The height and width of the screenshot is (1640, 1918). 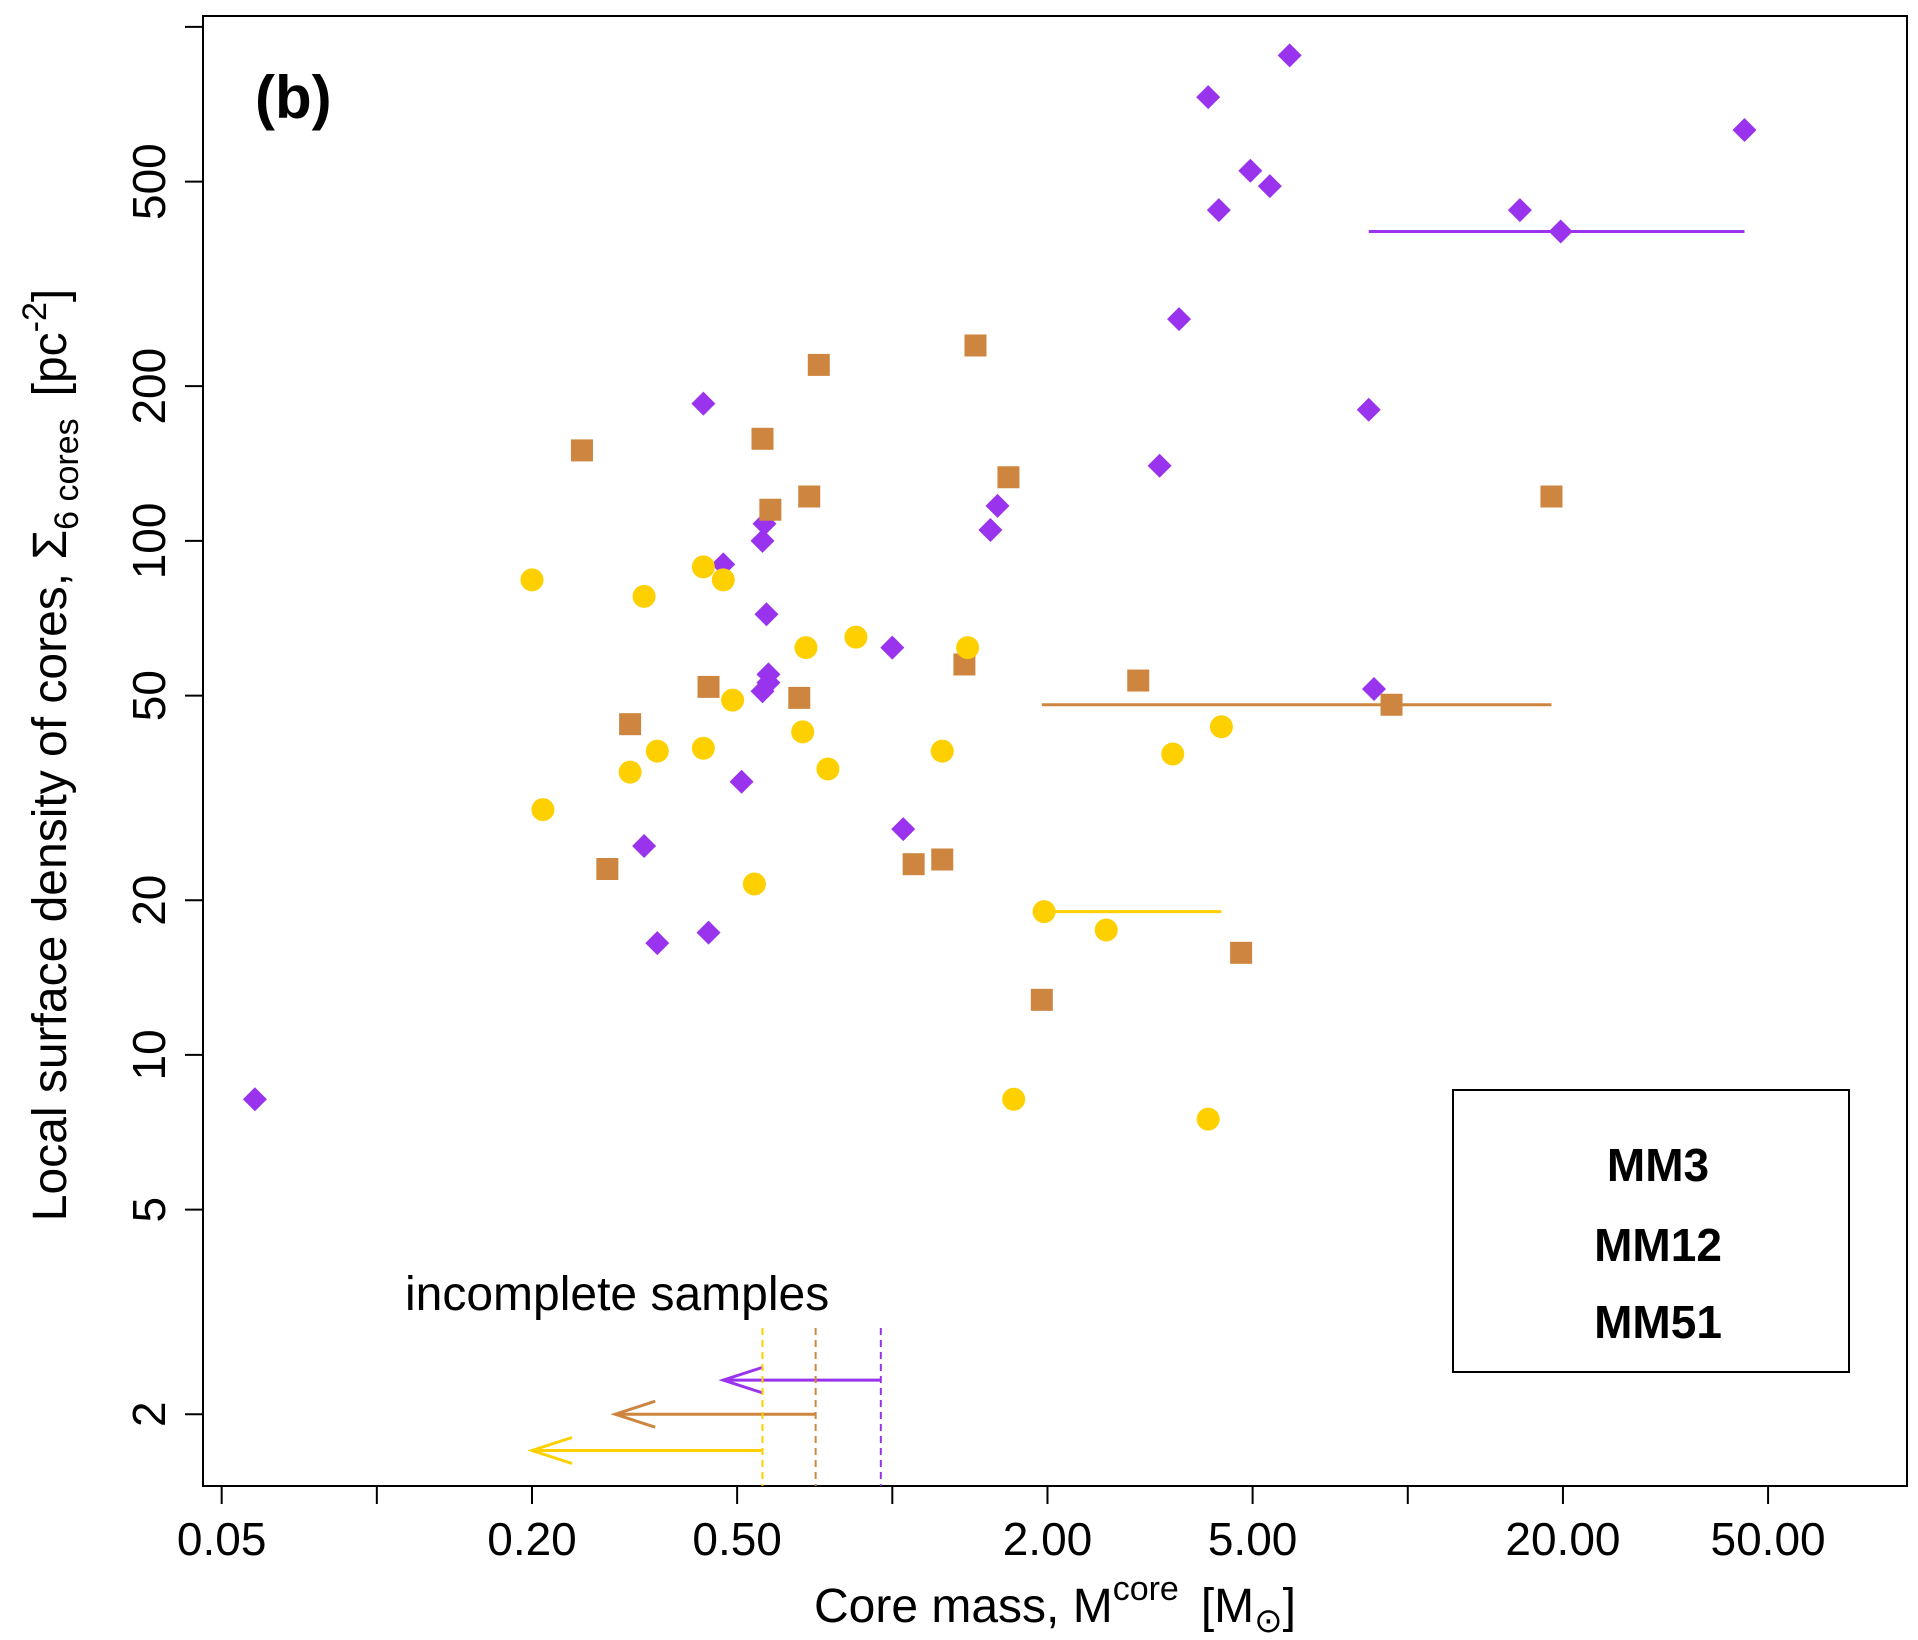 What do you see at coordinates (149, 1210) in the screenshot?
I see `y-tick-label: 5` at bounding box center [149, 1210].